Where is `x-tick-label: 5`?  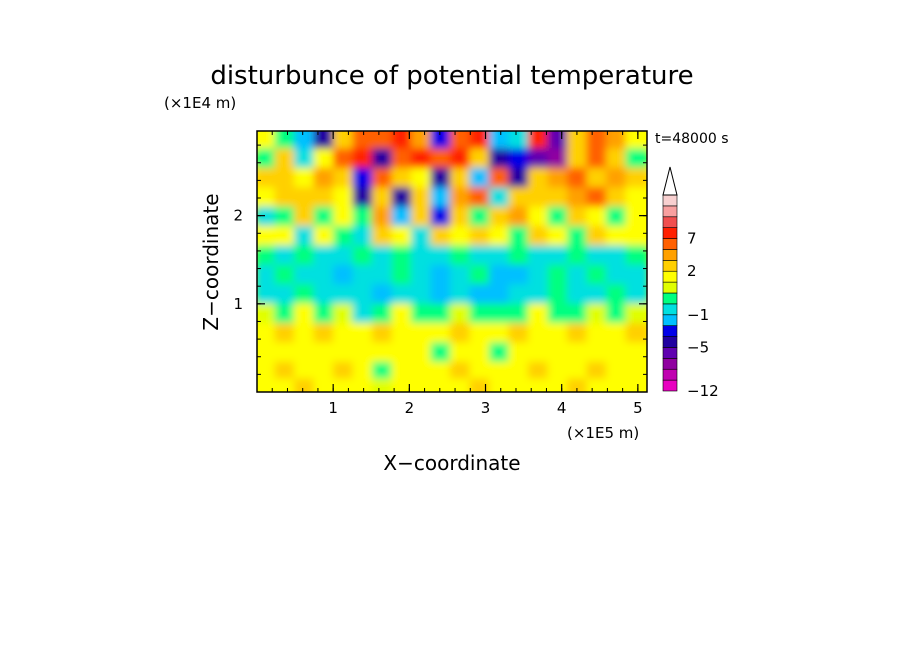 x-tick-label: 5 is located at coordinates (638, 408).